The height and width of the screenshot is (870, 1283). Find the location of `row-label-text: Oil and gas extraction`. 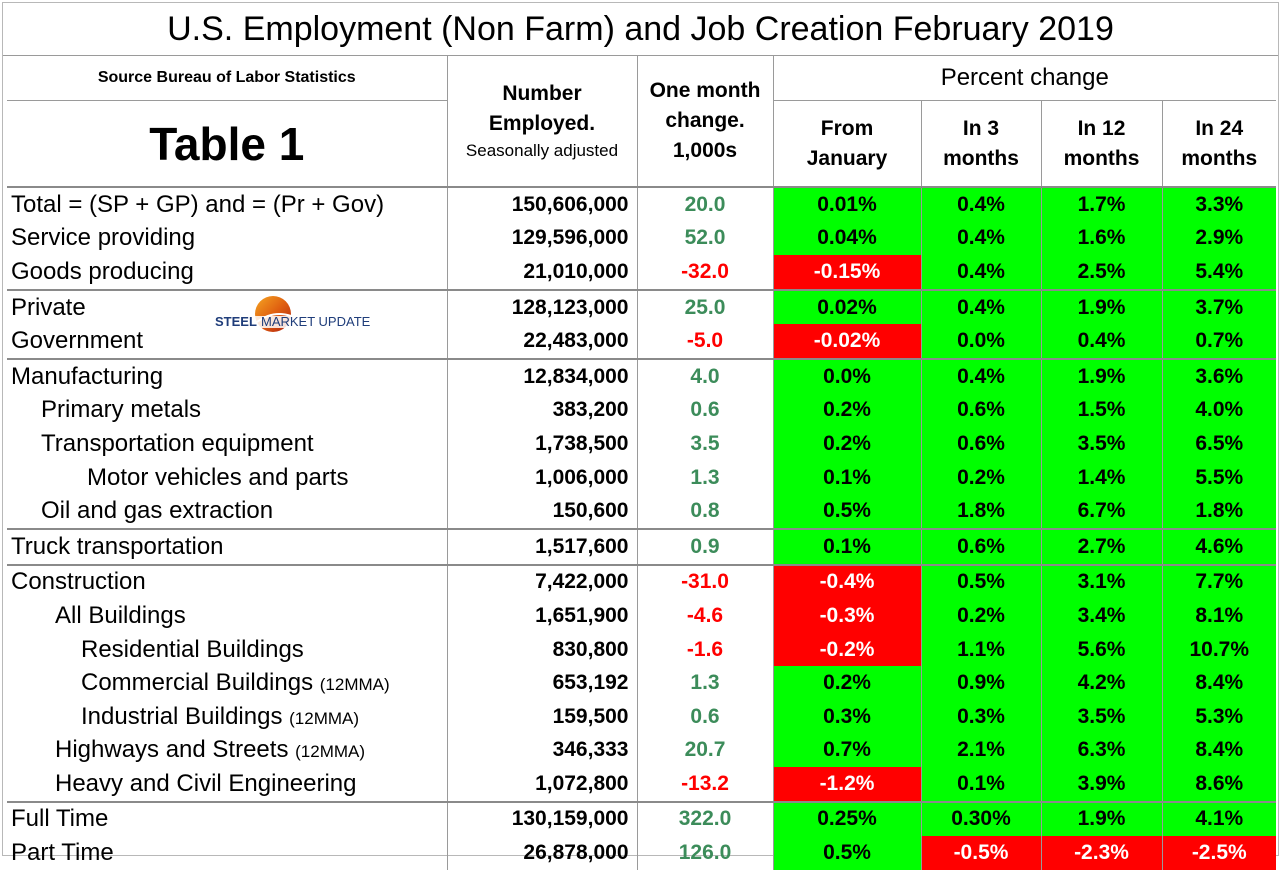

row-label-text: Oil and gas extraction is located at coordinates (157, 511).